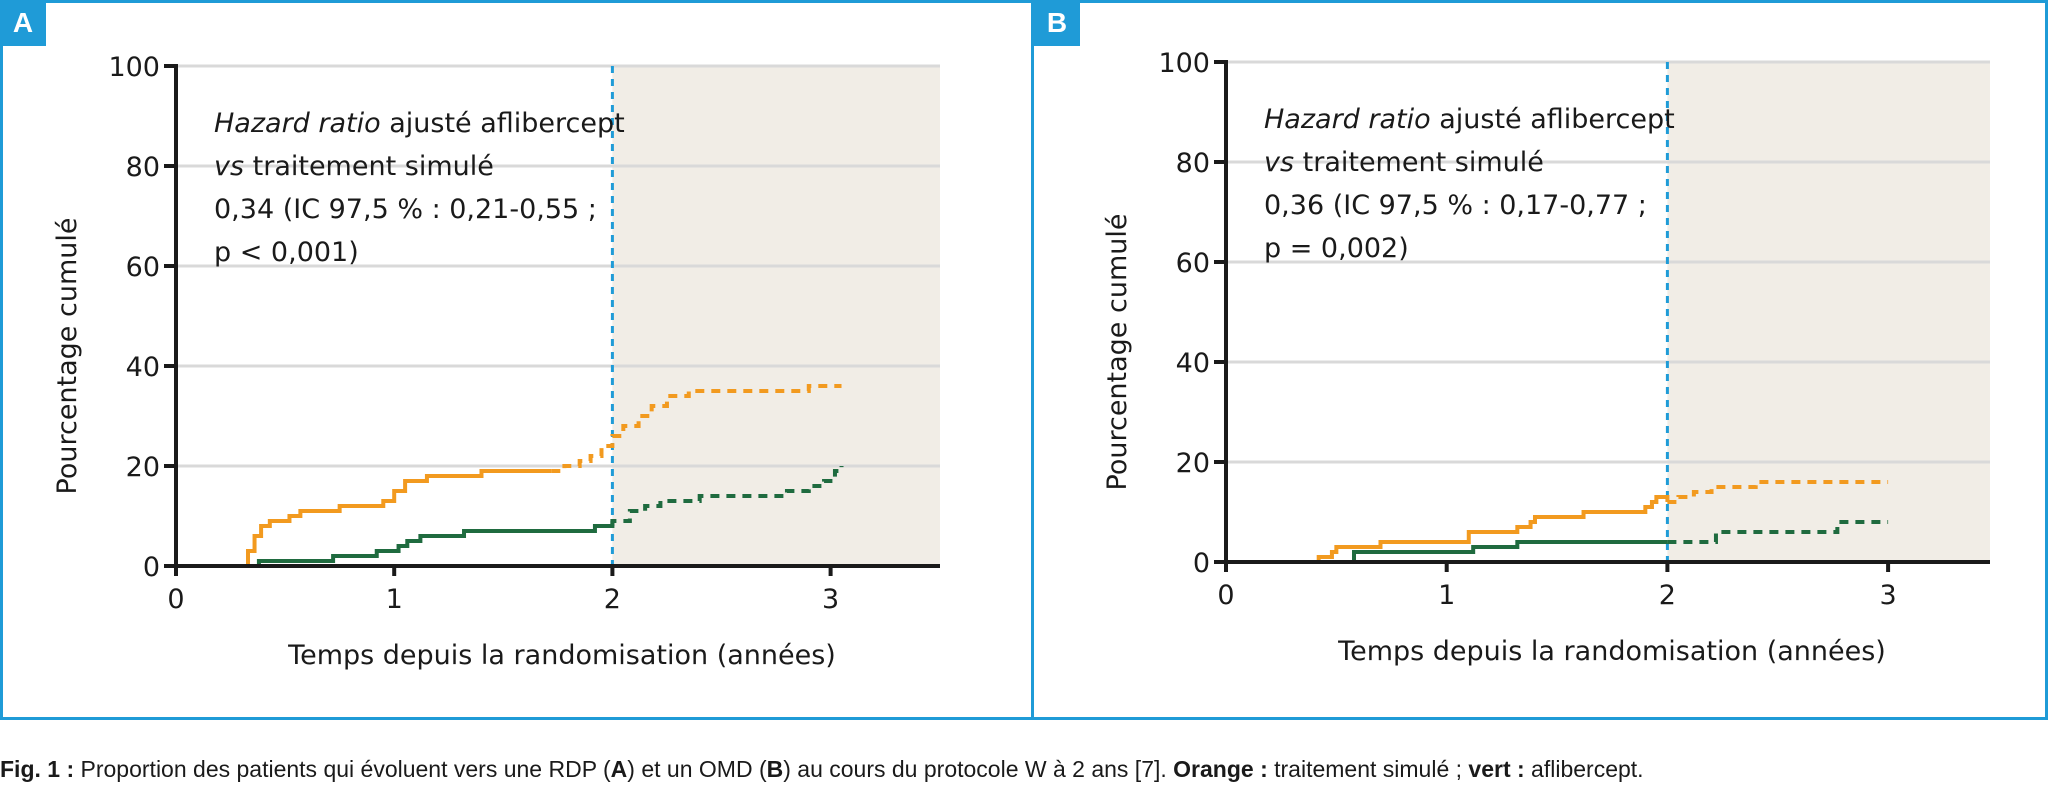 This screenshot has height=788, width=2048. I want to click on panel-label-b: B, so click(1057, 23).